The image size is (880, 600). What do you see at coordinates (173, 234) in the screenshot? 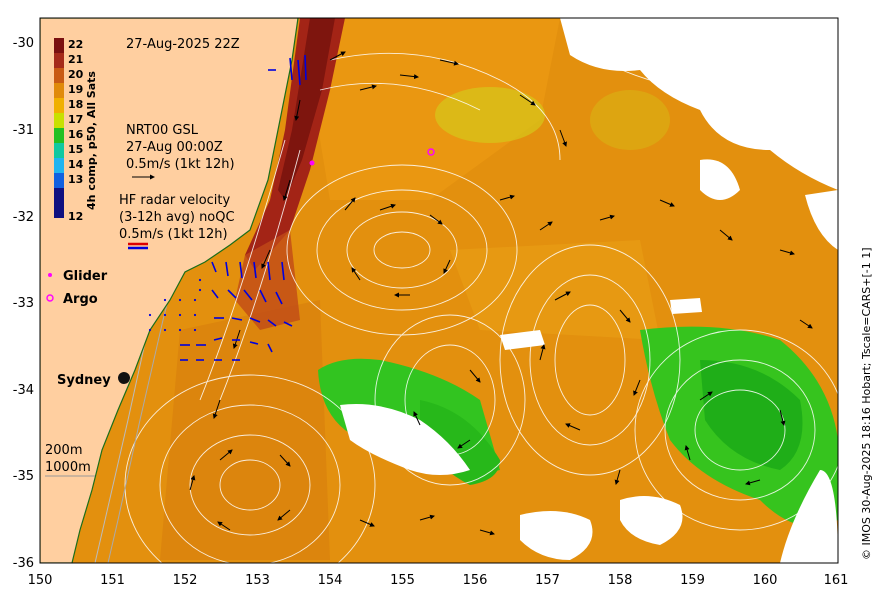
I see `hf-line3: 0.5m/s (1kt 12h)` at bounding box center [173, 234].